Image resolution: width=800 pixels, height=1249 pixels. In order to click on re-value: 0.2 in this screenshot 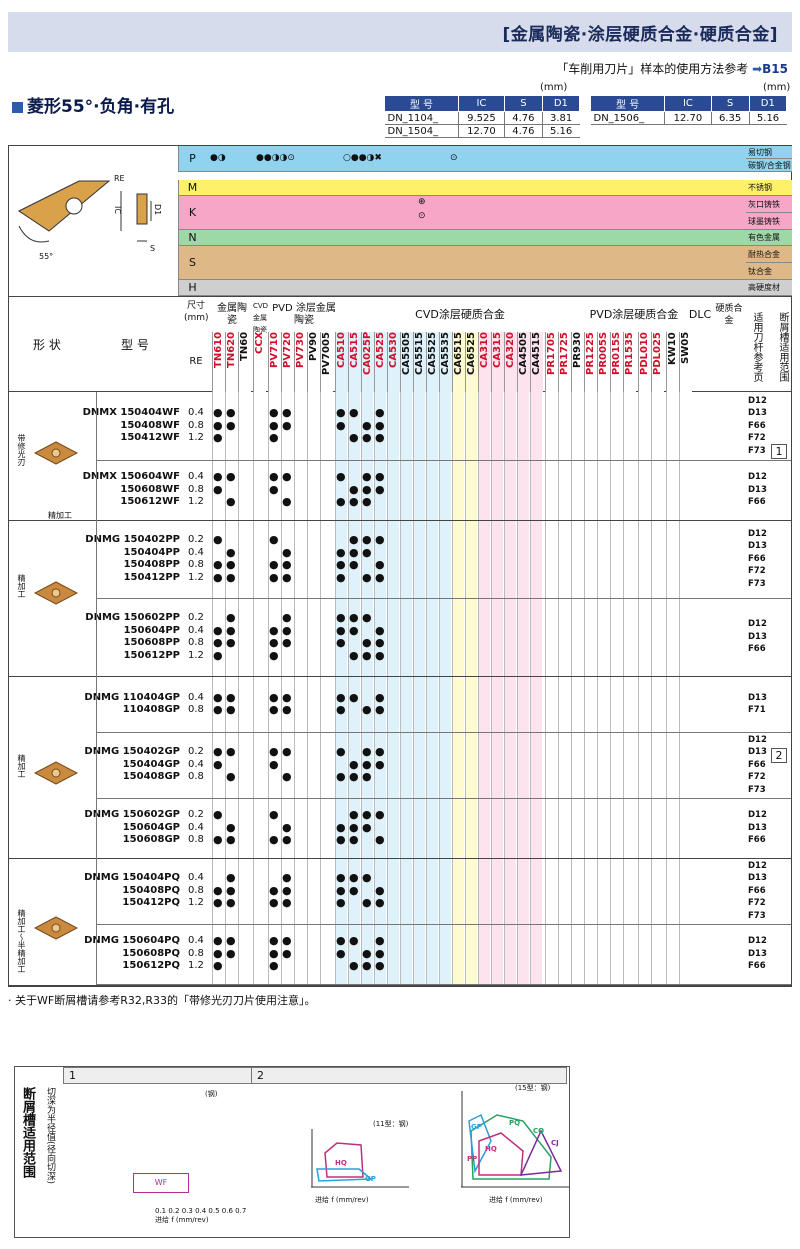, I will do `click(196, 815)`.